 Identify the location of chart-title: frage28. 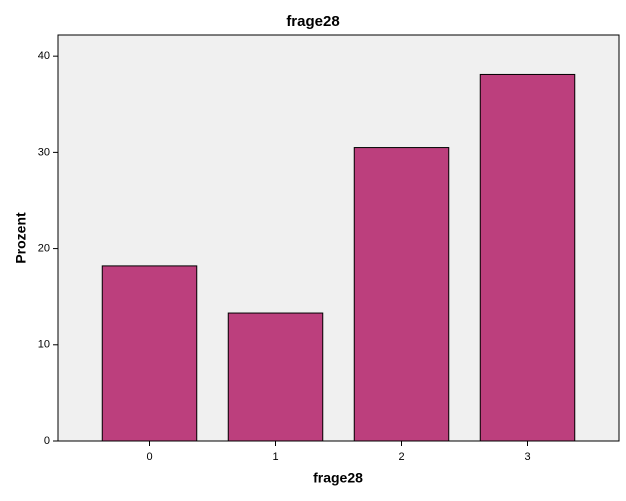
(312, 21).